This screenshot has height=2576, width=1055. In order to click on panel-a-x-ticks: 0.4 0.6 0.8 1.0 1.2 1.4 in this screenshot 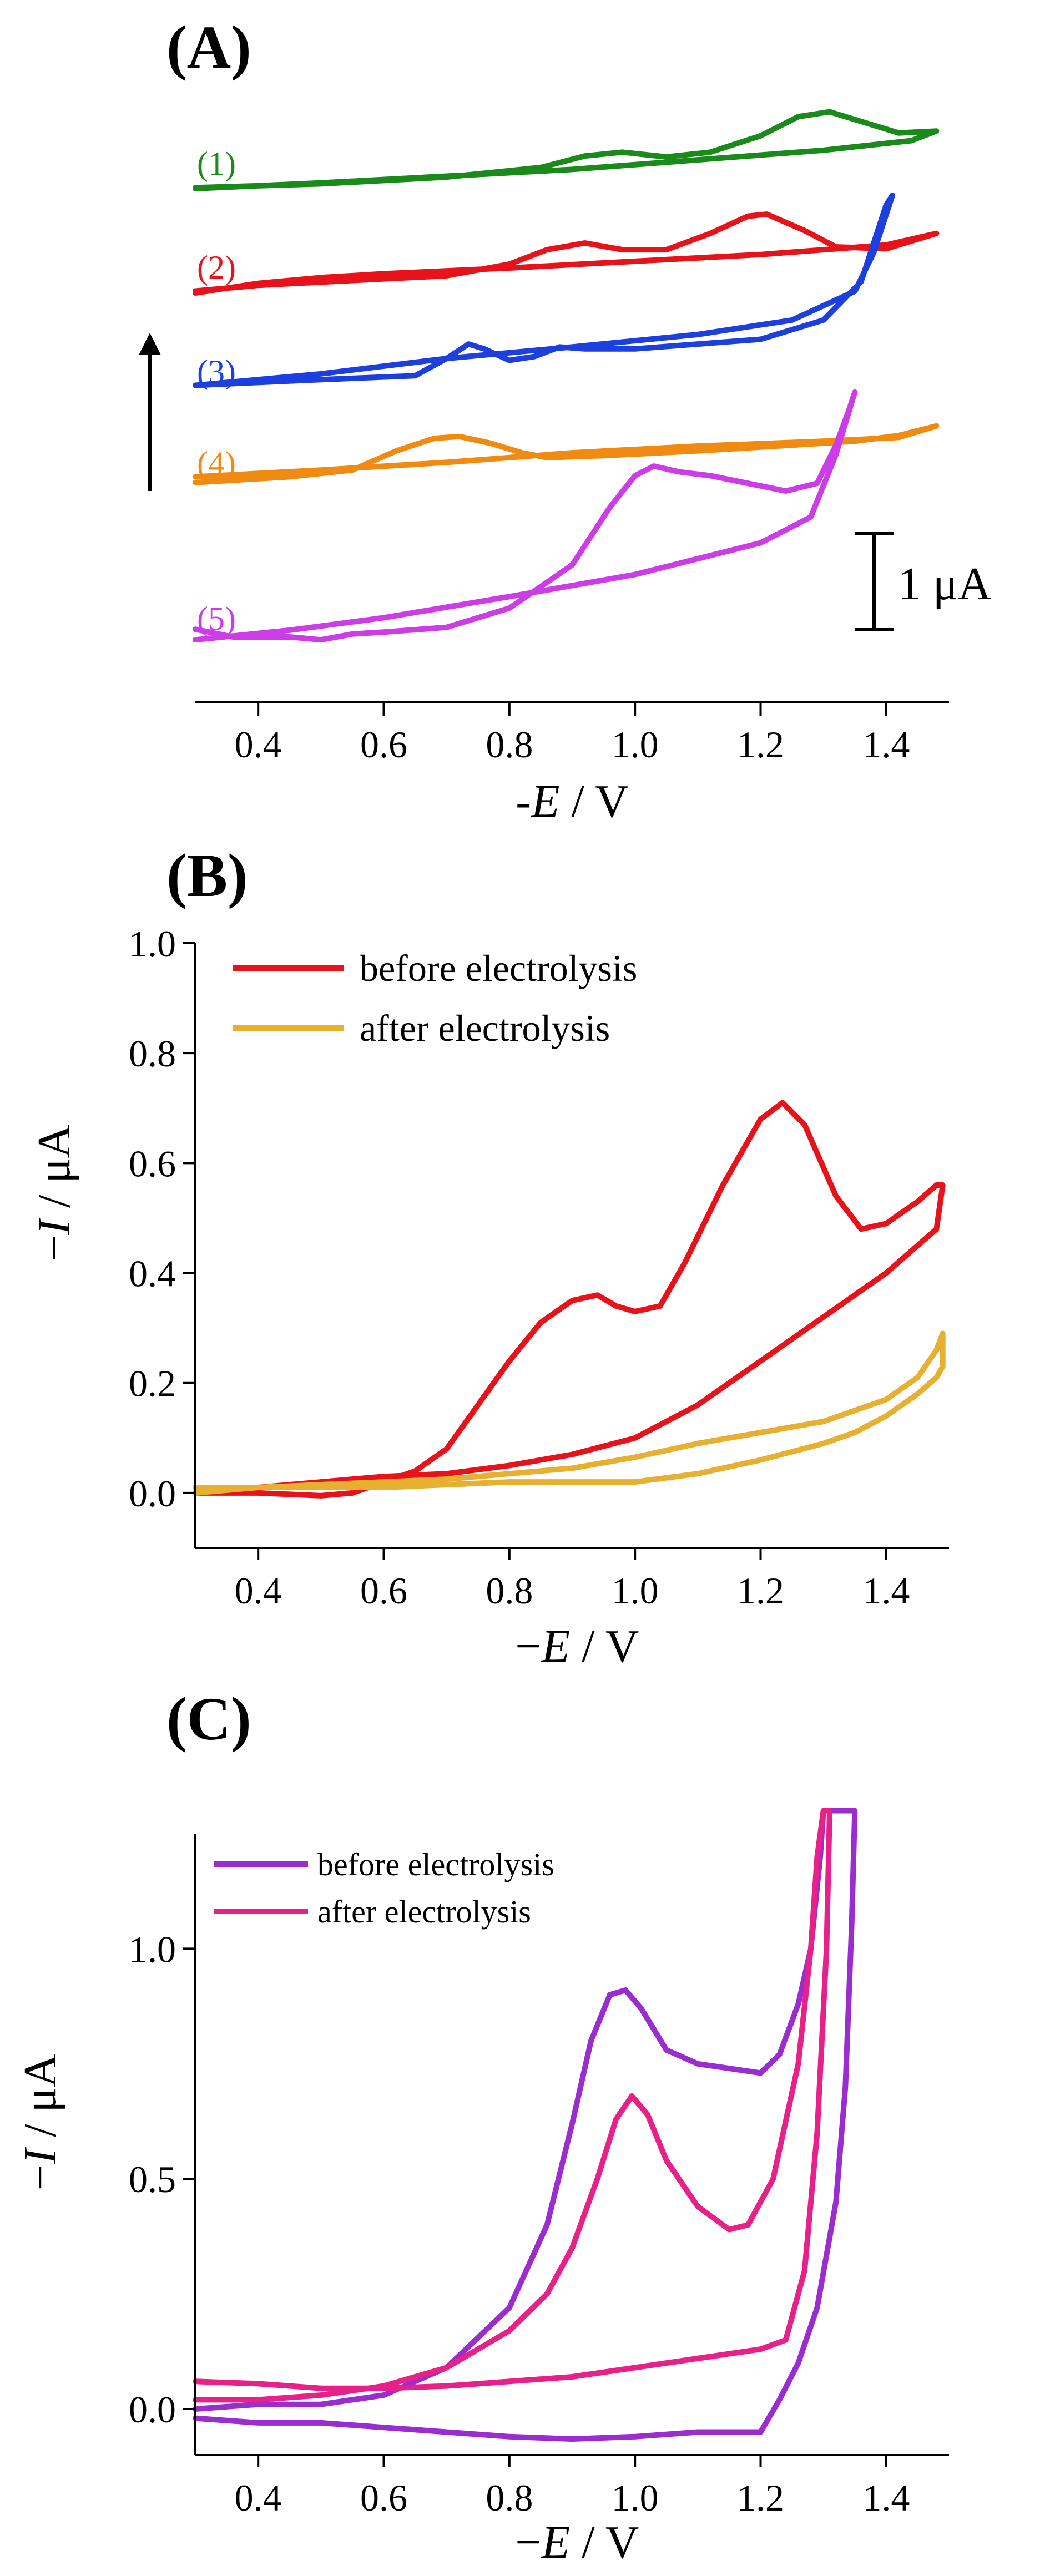, I will do `click(572, 734)`.